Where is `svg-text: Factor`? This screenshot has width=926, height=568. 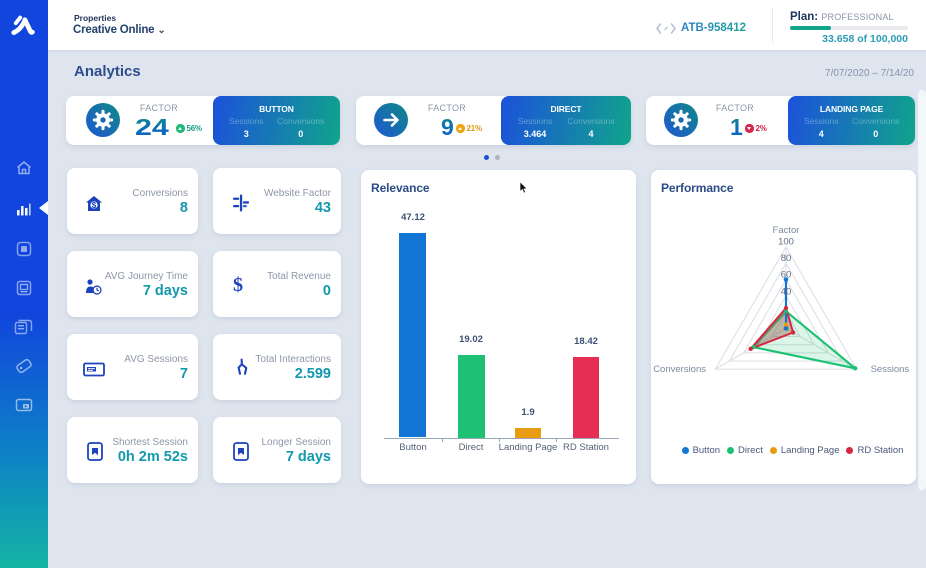
svg-text: Factor is located at coordinates (786, 230).